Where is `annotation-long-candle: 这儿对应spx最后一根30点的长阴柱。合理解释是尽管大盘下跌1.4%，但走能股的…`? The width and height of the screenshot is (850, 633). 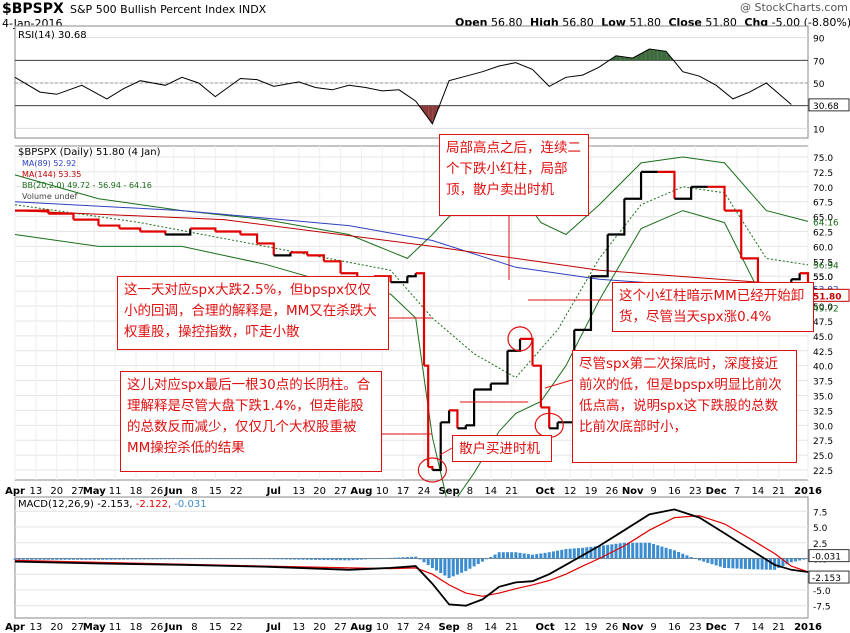 annotation-long-candle: 这儿对应spx最后一根30点的长阴柱。合理解释是尽管大盘下跌1.4%，但走能股的… is located at coordinates (251, 421).